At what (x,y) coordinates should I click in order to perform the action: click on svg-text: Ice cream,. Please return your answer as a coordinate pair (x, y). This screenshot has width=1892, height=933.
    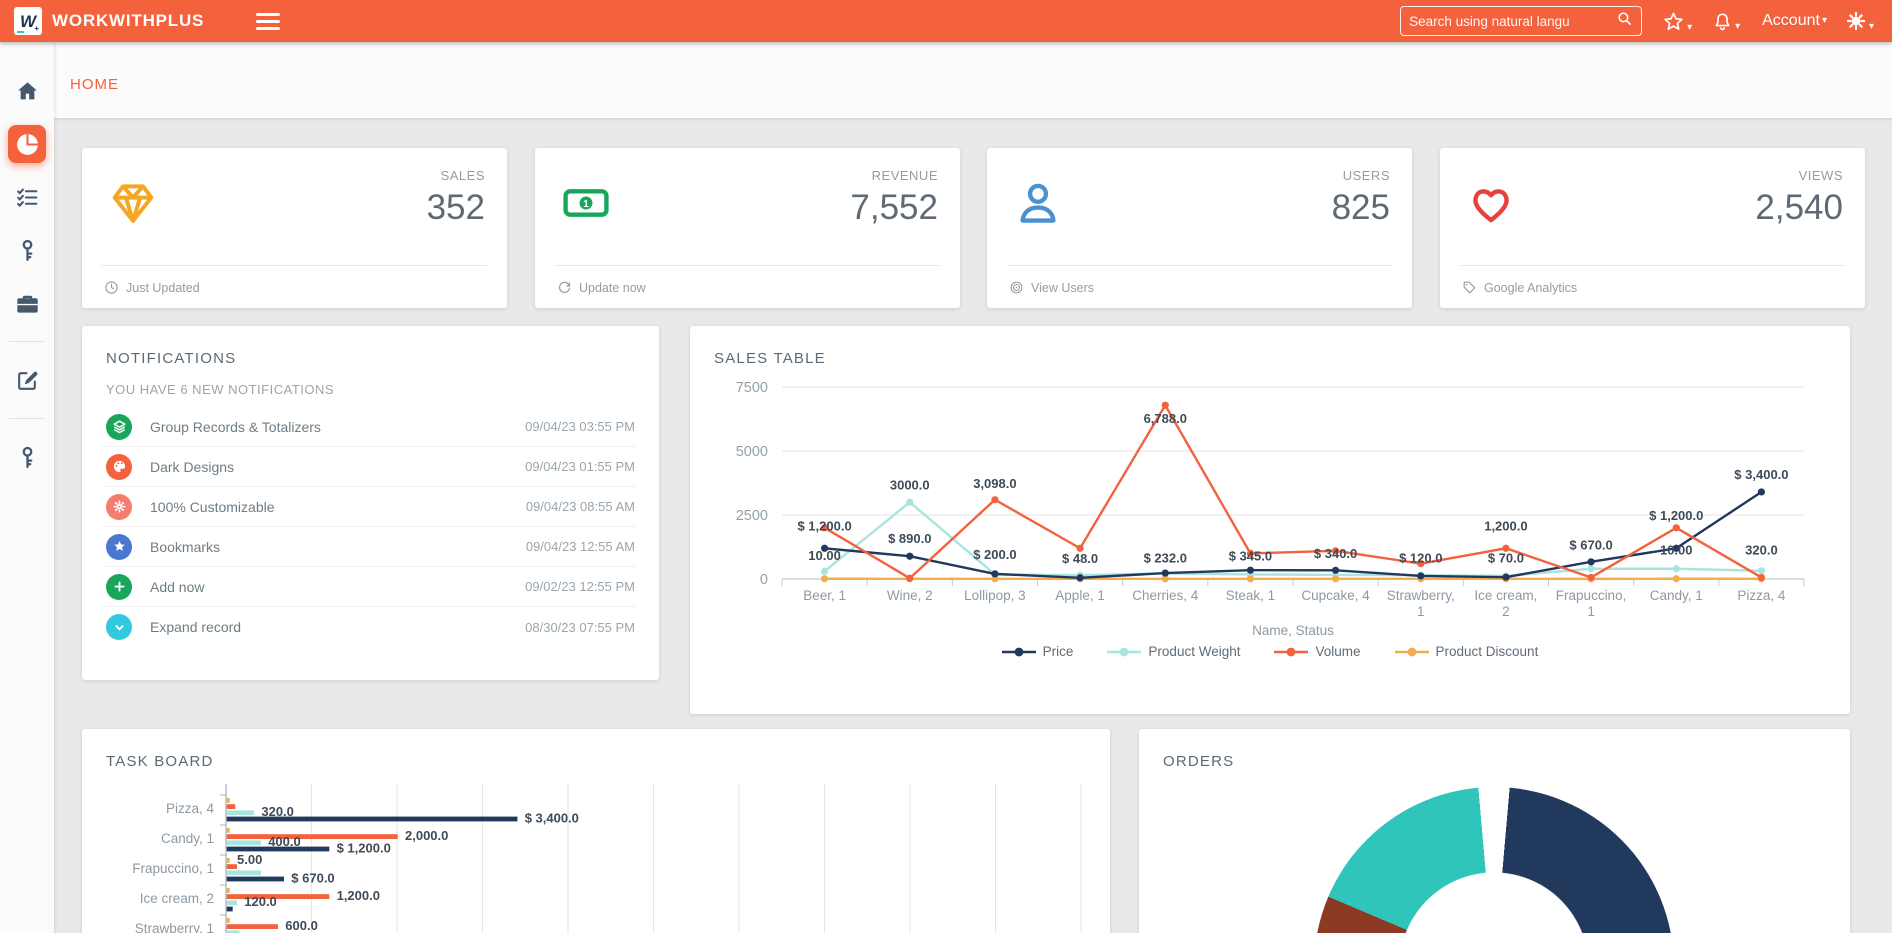
    Looking at the image, I should click on (1505, 595).